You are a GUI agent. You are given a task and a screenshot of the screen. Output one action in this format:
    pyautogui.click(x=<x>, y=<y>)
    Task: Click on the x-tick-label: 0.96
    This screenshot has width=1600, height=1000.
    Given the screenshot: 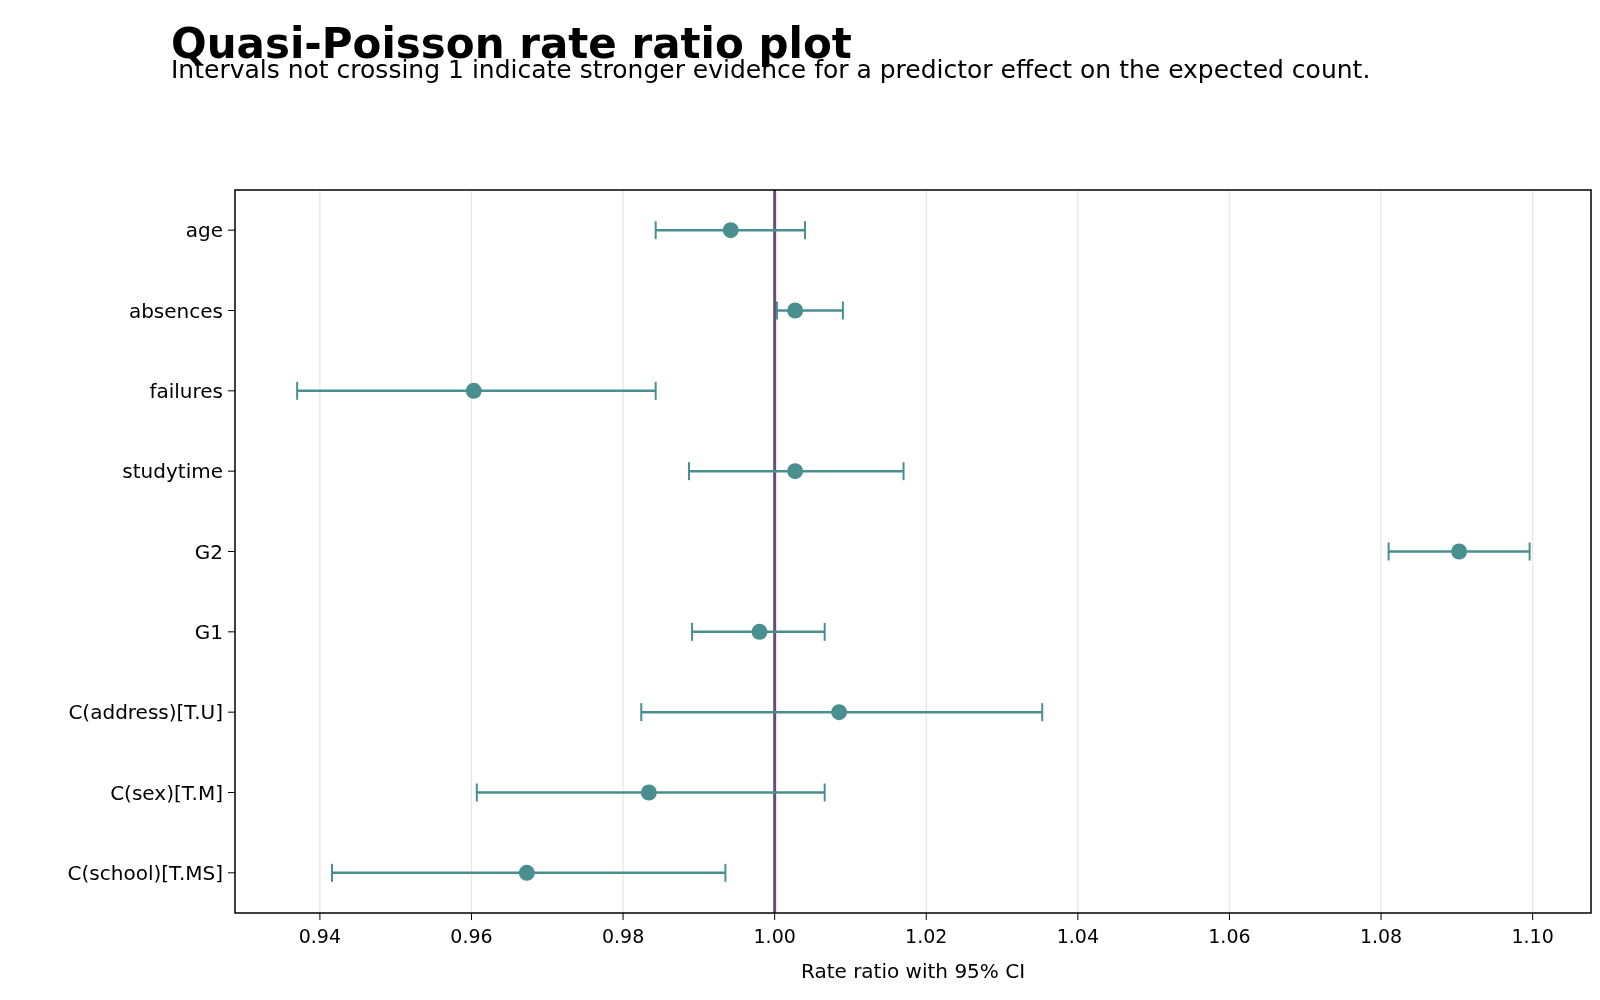 What is the action you would take?
    pyautogui.click(x=471, y=936)
    